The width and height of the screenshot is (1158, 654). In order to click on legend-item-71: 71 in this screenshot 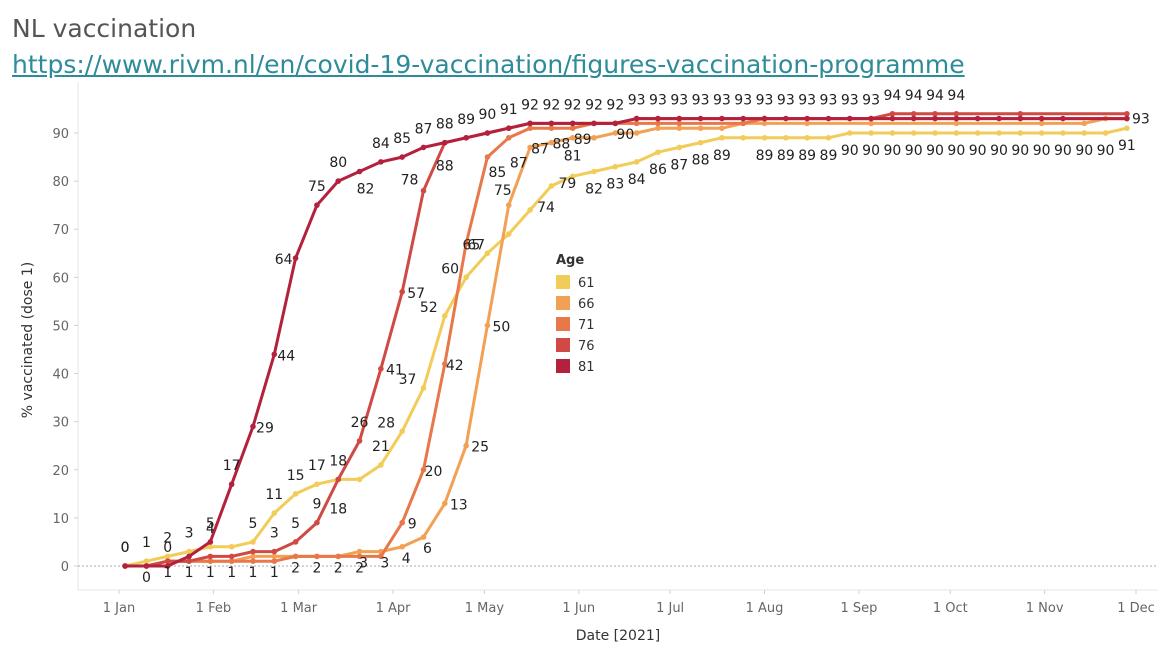, I will do `click(575, 325)`.